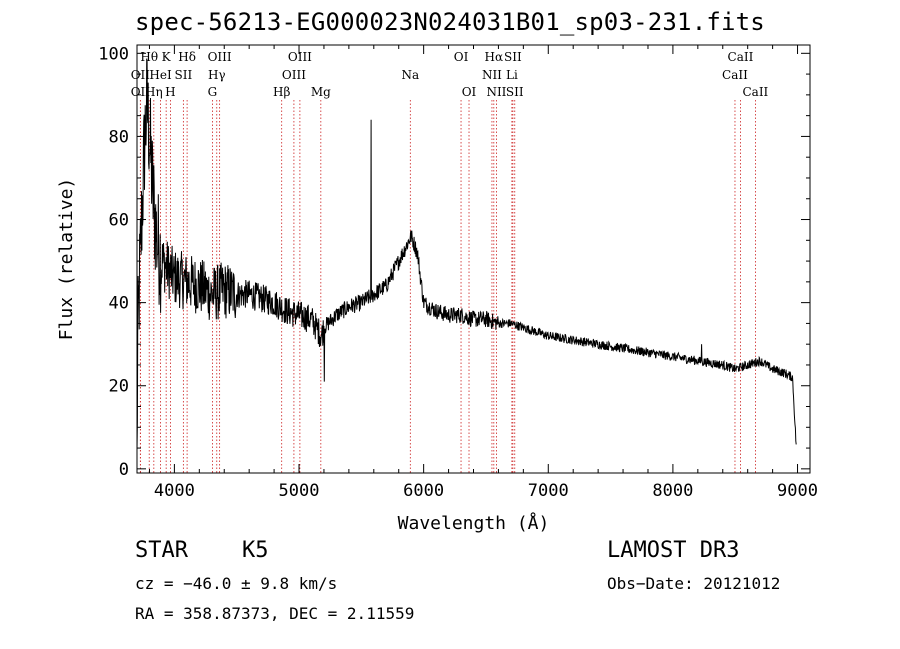 The image size is (900, 649). Describe the element at coordinates (672, 491) in the screenshot. I see `x-tick-label: 8000` at that location.